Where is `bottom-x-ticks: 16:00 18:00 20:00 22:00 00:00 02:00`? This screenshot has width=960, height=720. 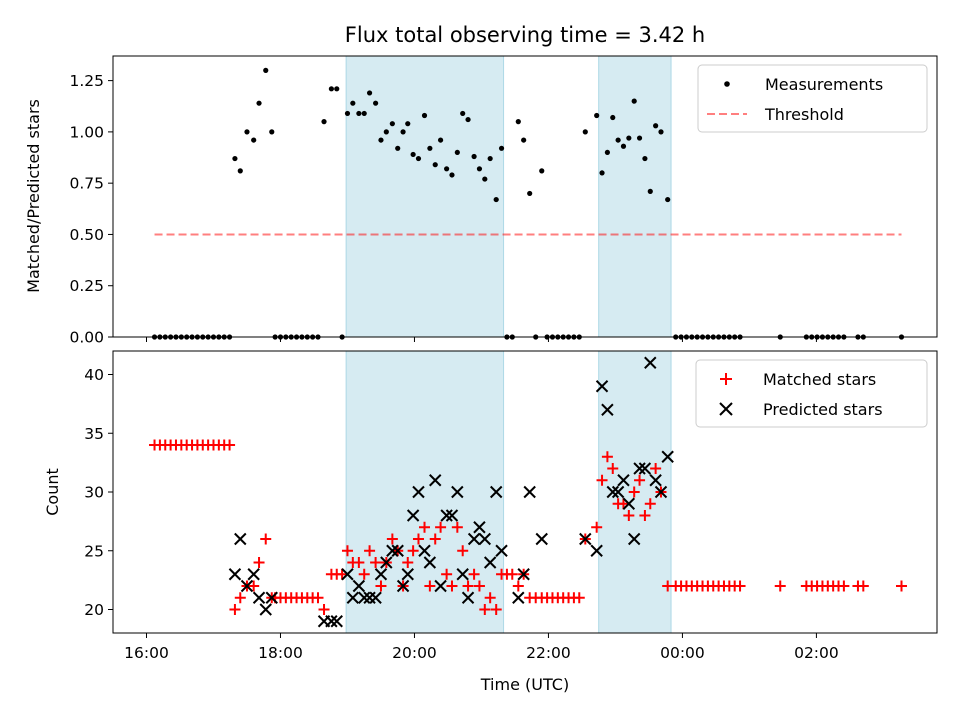 bottom-x-ticks: 16:00 18:00 20:00 22:00 00:00 02:00 is located at coordinates (481, 647).